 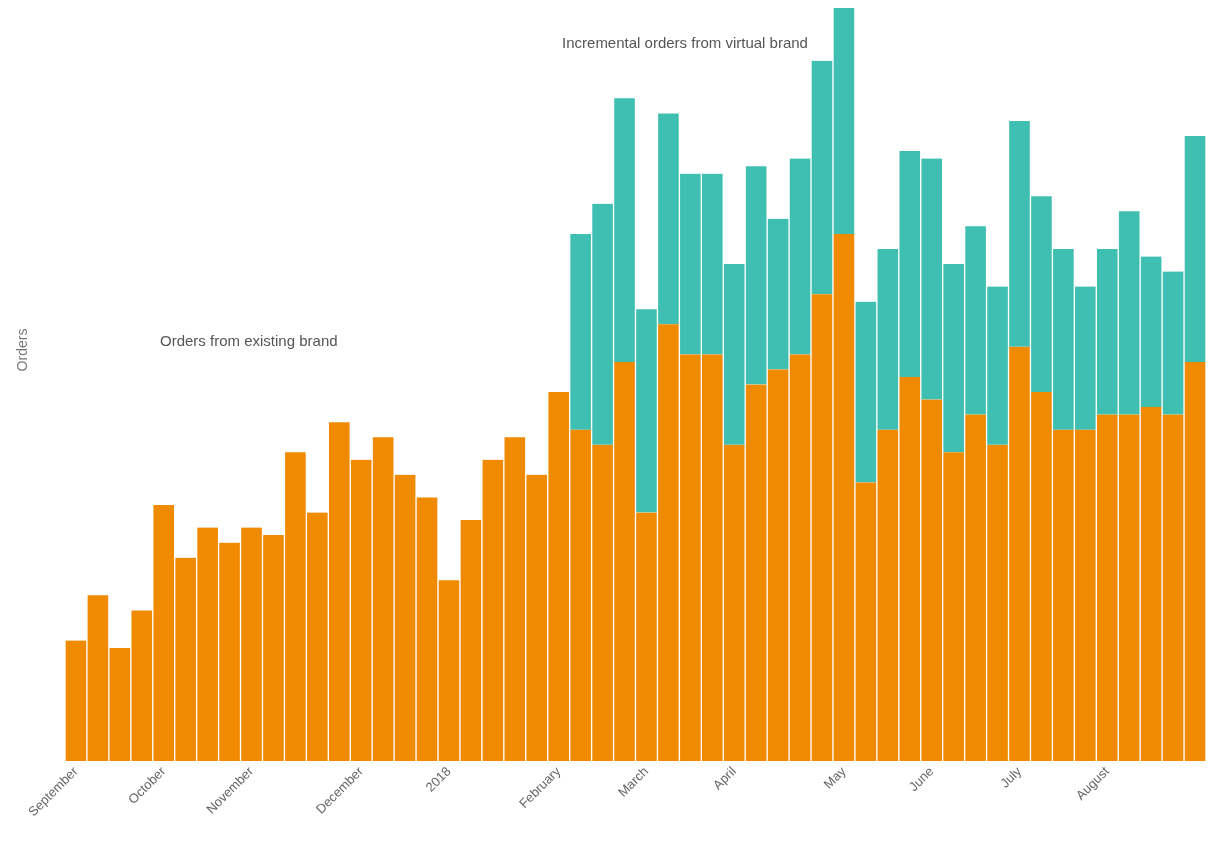 What do you see at coordinates (834, 777) in the screenshot?
I see `x-tick-label: May` at bounding box center [834, 777].